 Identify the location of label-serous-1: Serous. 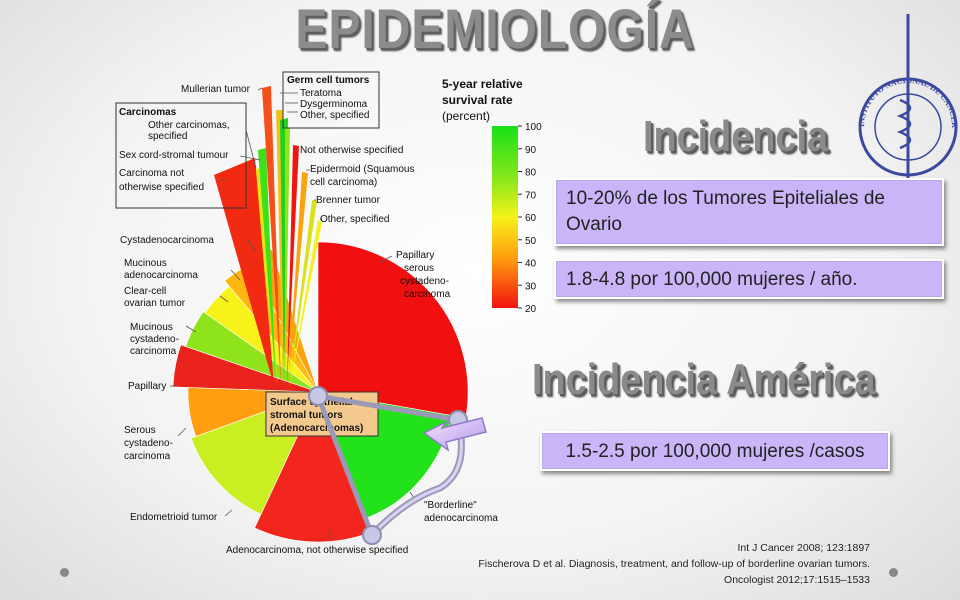
(140, 430).